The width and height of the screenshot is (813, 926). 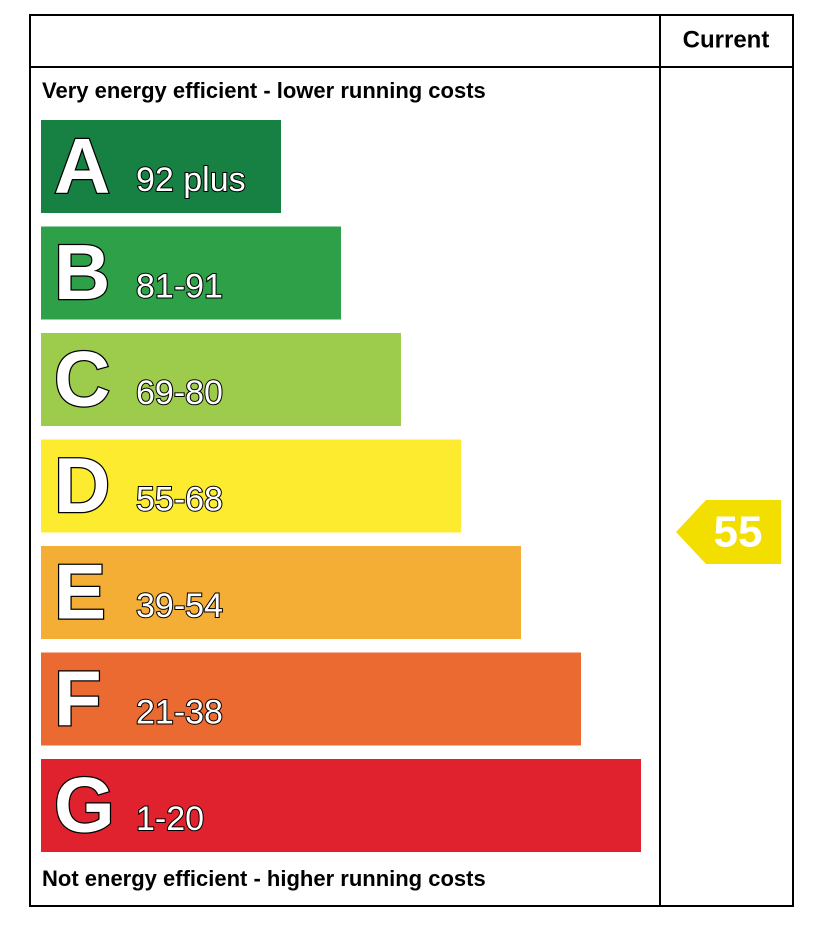 I want to click on band-letter: A, so click(x=82, y=166).